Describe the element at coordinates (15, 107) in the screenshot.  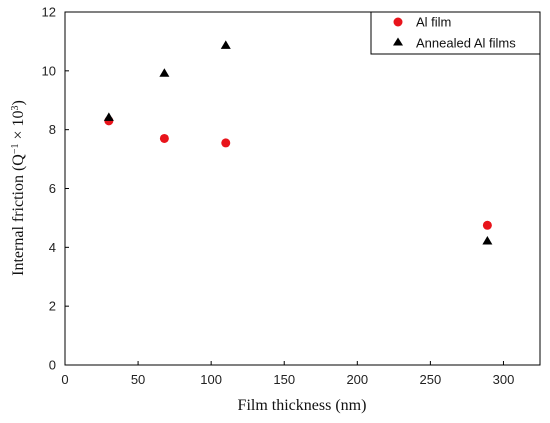
I see `y-axis-title-exp2: 3` at that location.